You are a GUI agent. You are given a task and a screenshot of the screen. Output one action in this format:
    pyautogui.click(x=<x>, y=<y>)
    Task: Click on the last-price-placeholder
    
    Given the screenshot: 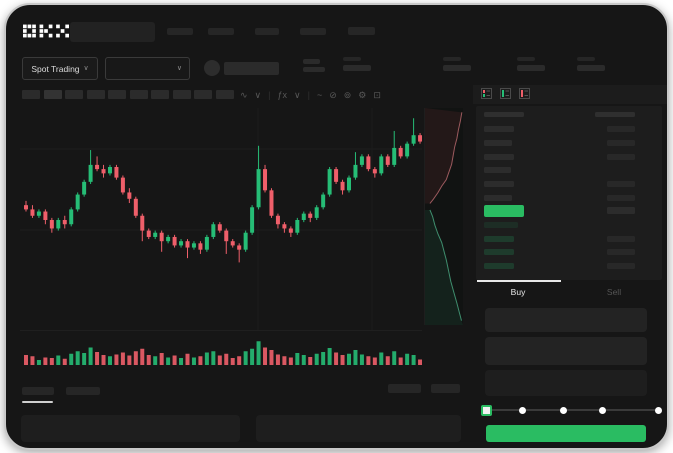 What is the action you would take?
    pyautogui.click(x=311, y=61)
    